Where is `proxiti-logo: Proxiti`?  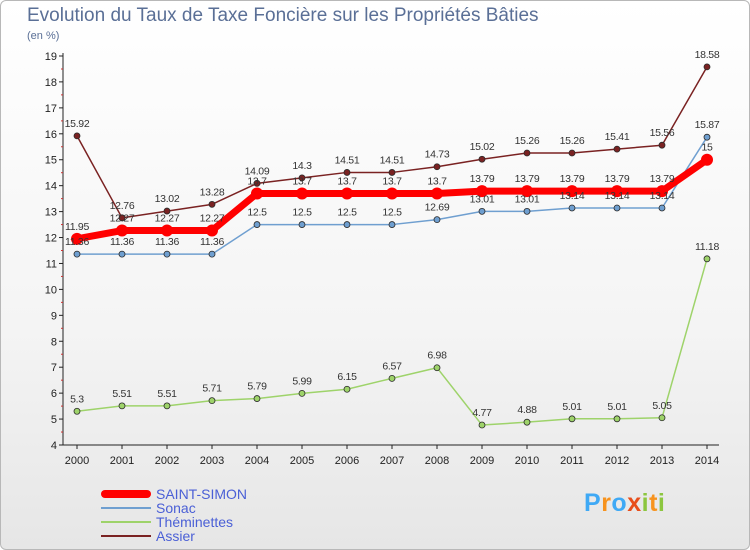
proxiti-logo: Proxiti is located at coordinates (624, 503).